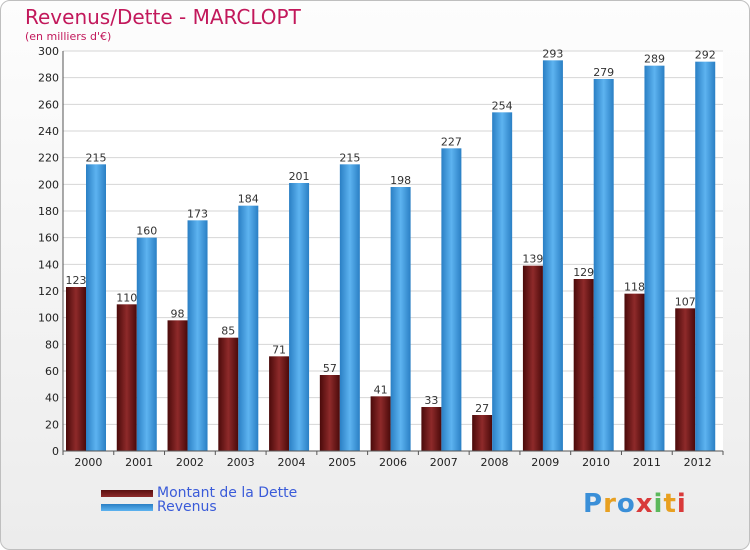 The image size is (750, 550). What do you see at coordinates (583, 272) in the screenshot?
I see `value-label-dette: 129` at bounding box center [583, 272].